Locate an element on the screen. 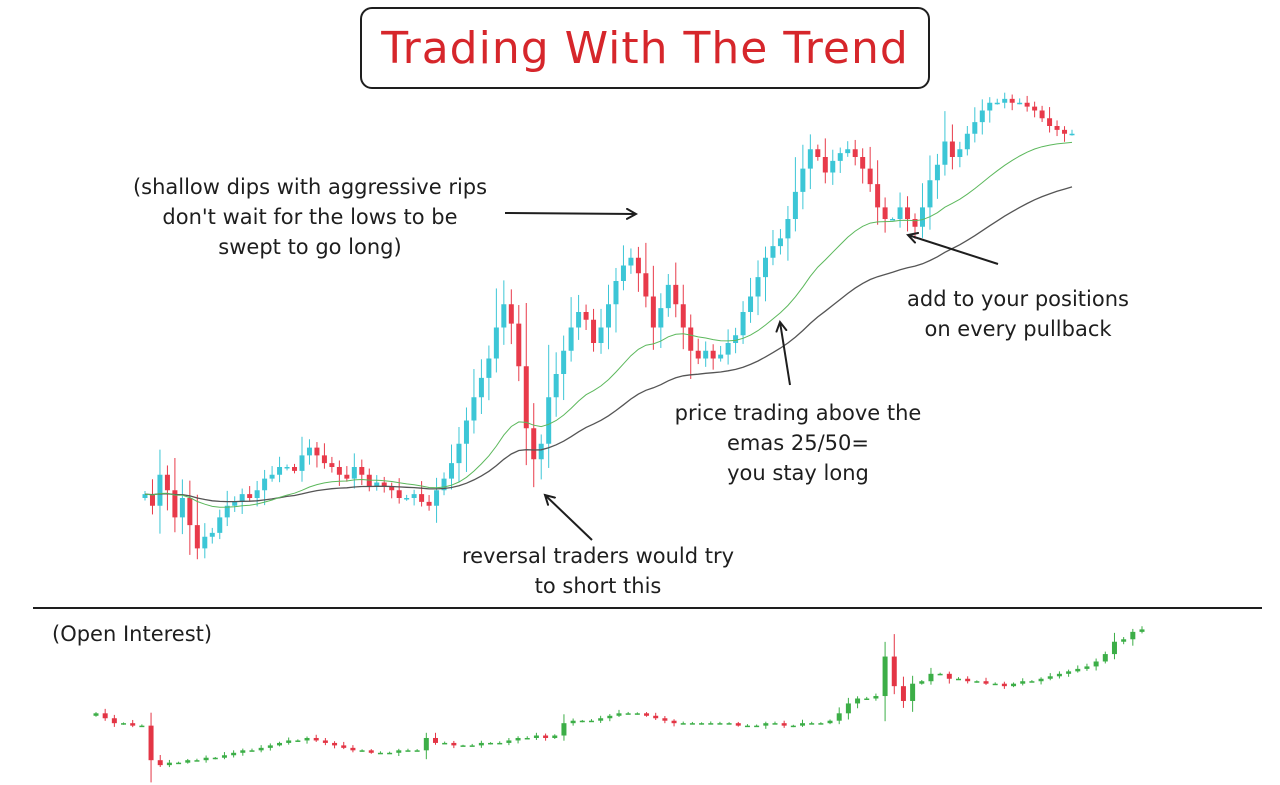 The image size is (1280, 785). note-reversal-line-2: to short this is located at coordinates (598, 586).